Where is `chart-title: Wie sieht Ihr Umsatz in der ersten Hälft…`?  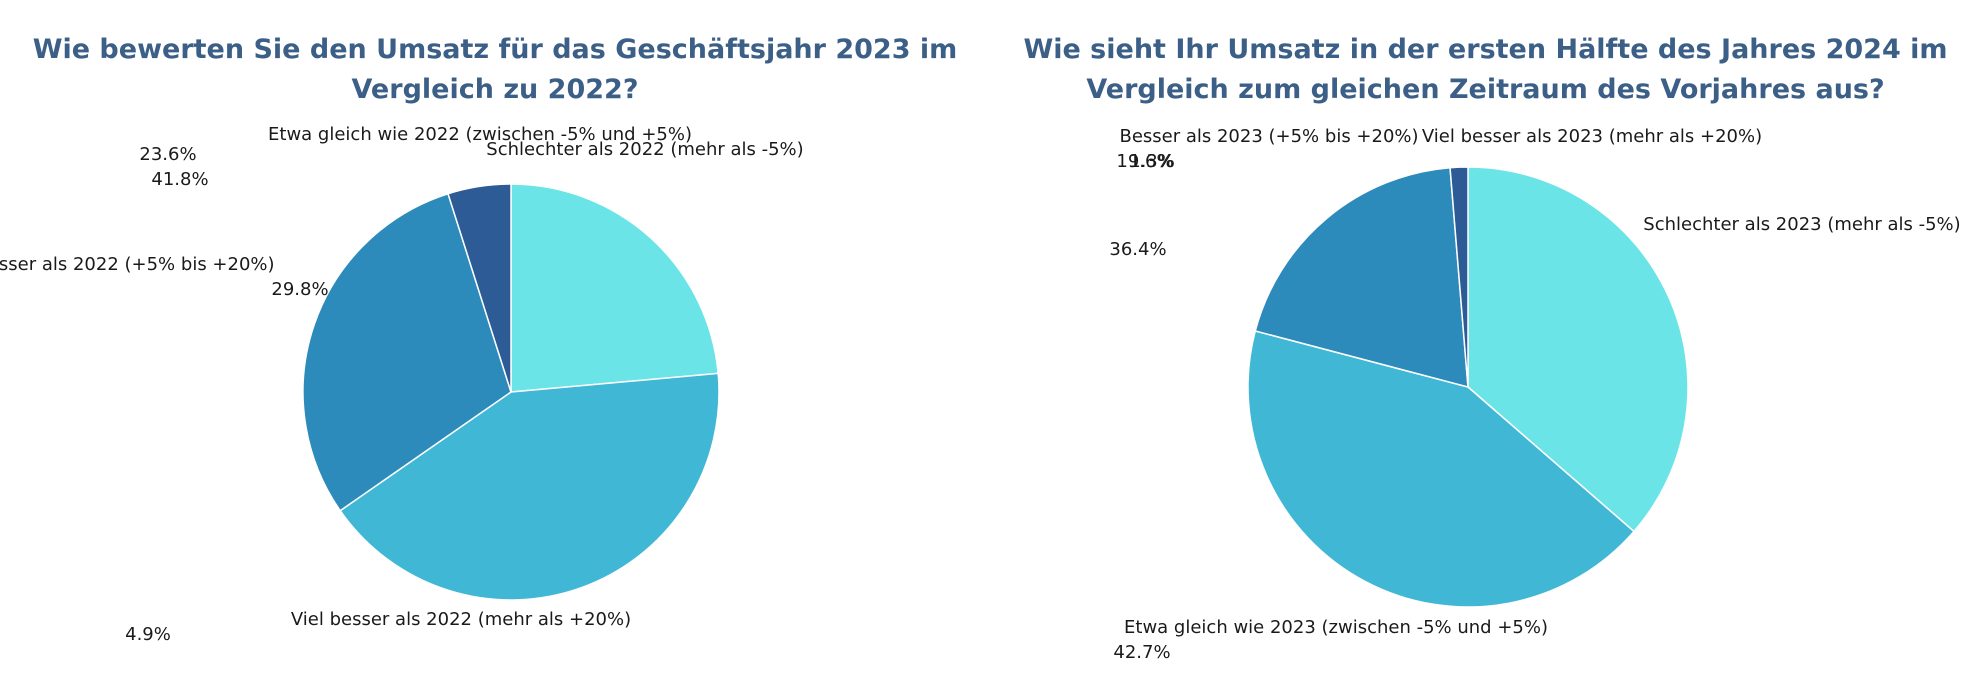
chart-title: Wie sieht Ihr Umsatz in der ersten Hälft… is located at coordinates (1485, 70).